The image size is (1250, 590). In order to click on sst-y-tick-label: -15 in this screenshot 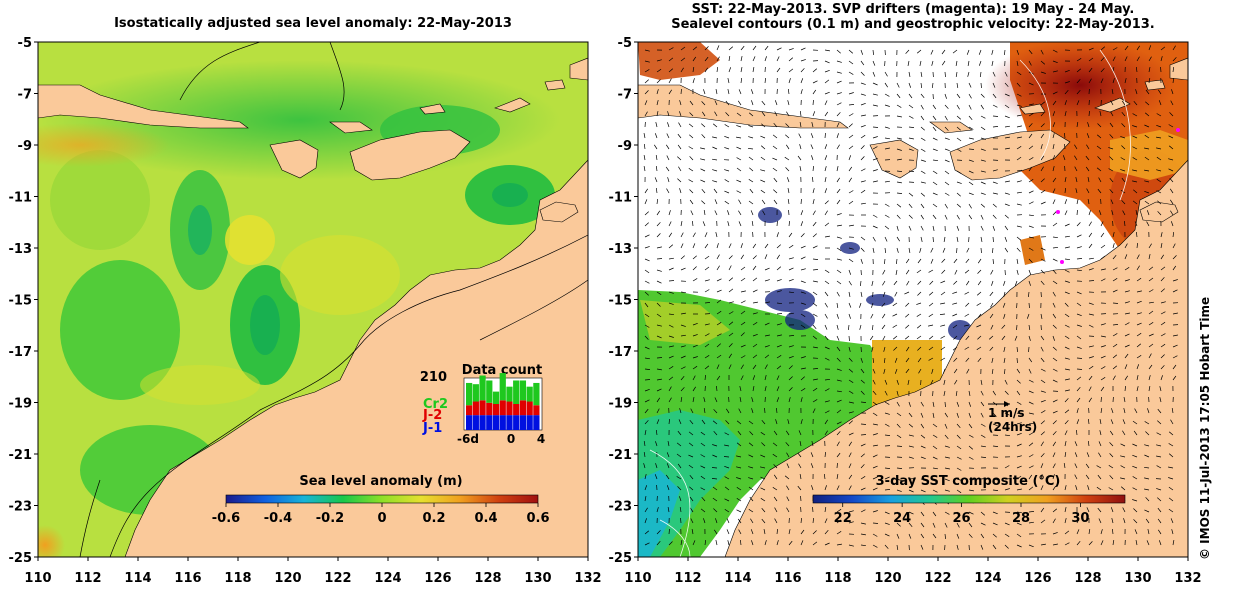, I will do `click(621, 301)`.